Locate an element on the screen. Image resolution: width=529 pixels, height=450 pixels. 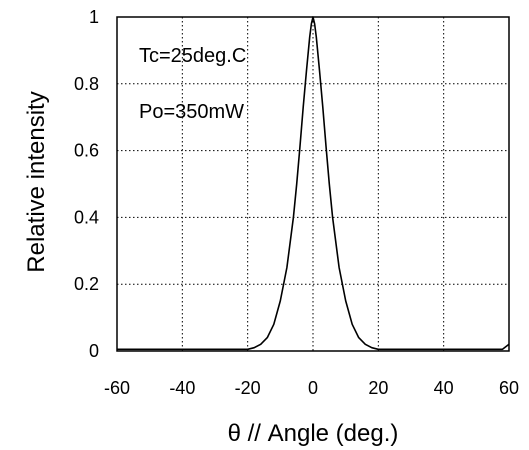
y-tick-label: 1 is located at coordinates (94, 17).